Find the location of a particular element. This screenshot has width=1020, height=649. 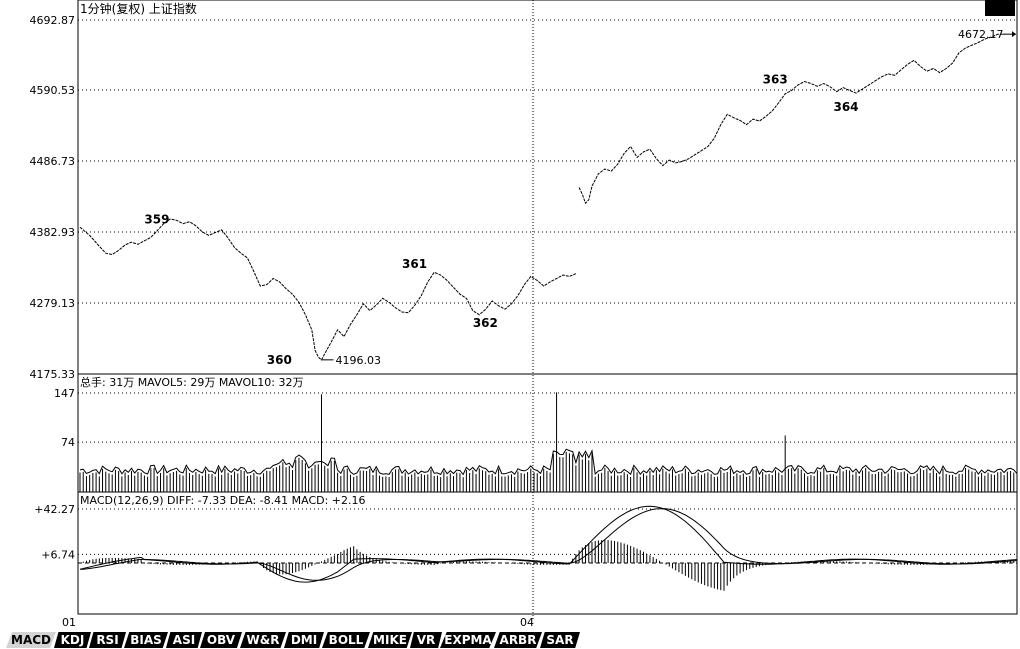

tab-mike: MIKE is located at coordinates (390, 640).